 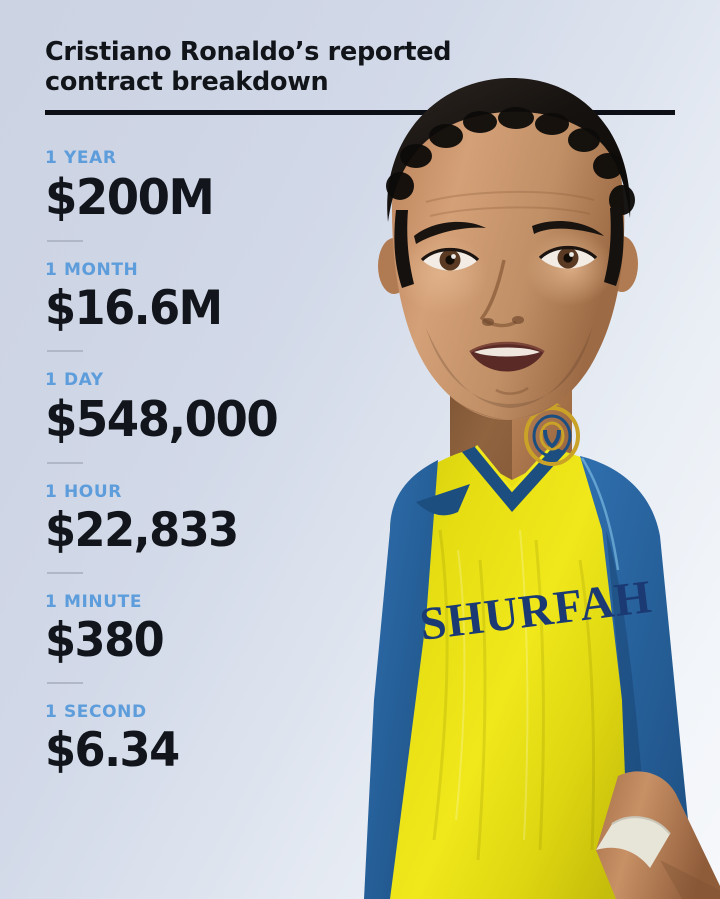 I want to click on nose, so click(x=498, y=293).